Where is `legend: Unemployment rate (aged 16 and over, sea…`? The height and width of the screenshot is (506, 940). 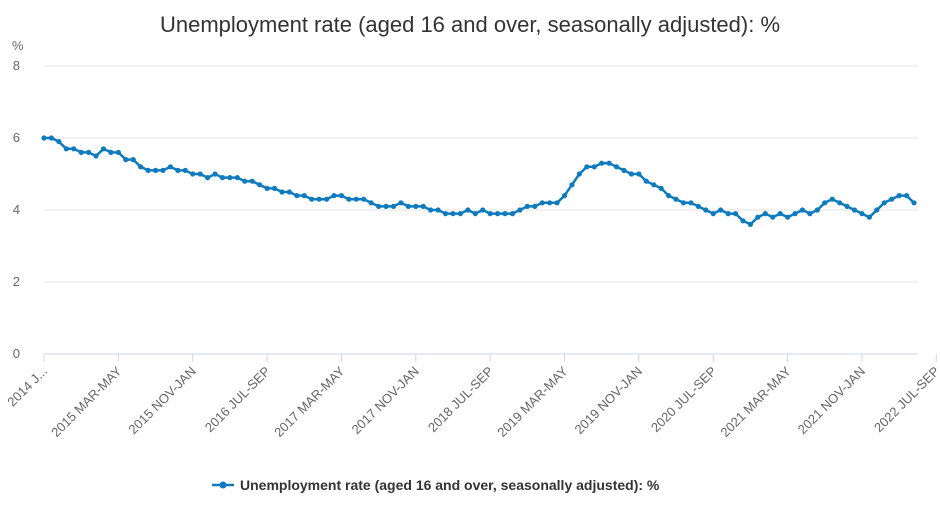 legend: Unemployment rate (aged 16 and over, sea… is located at coordinates (436, 485).